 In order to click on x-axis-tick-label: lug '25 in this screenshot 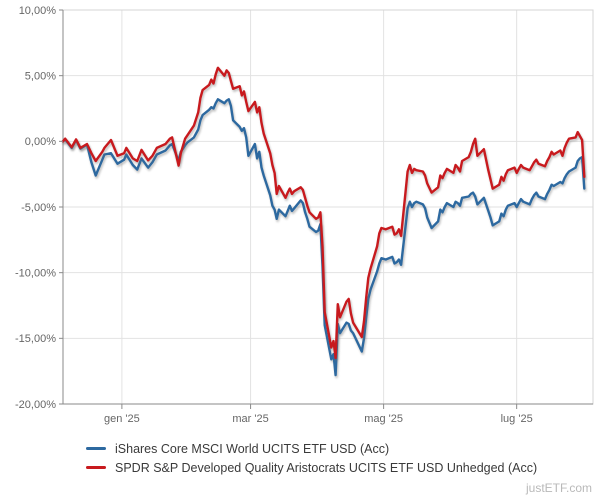, I will do `click(517, 419)`.